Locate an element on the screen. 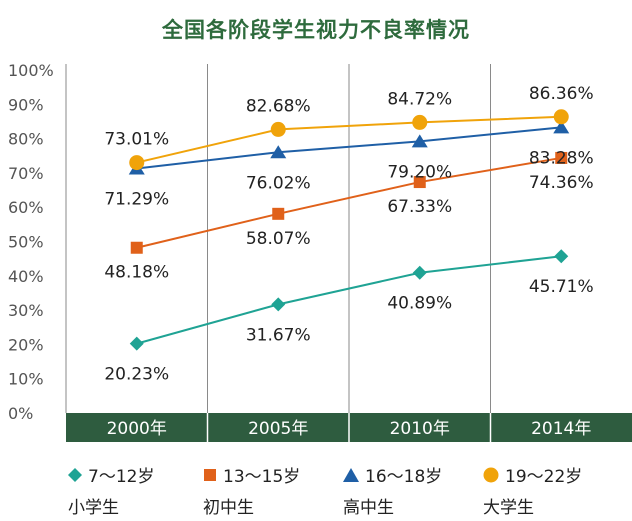 This screenshot has width=632, height=521. y-tick-label: 10% is located at coordinates (26, 379).